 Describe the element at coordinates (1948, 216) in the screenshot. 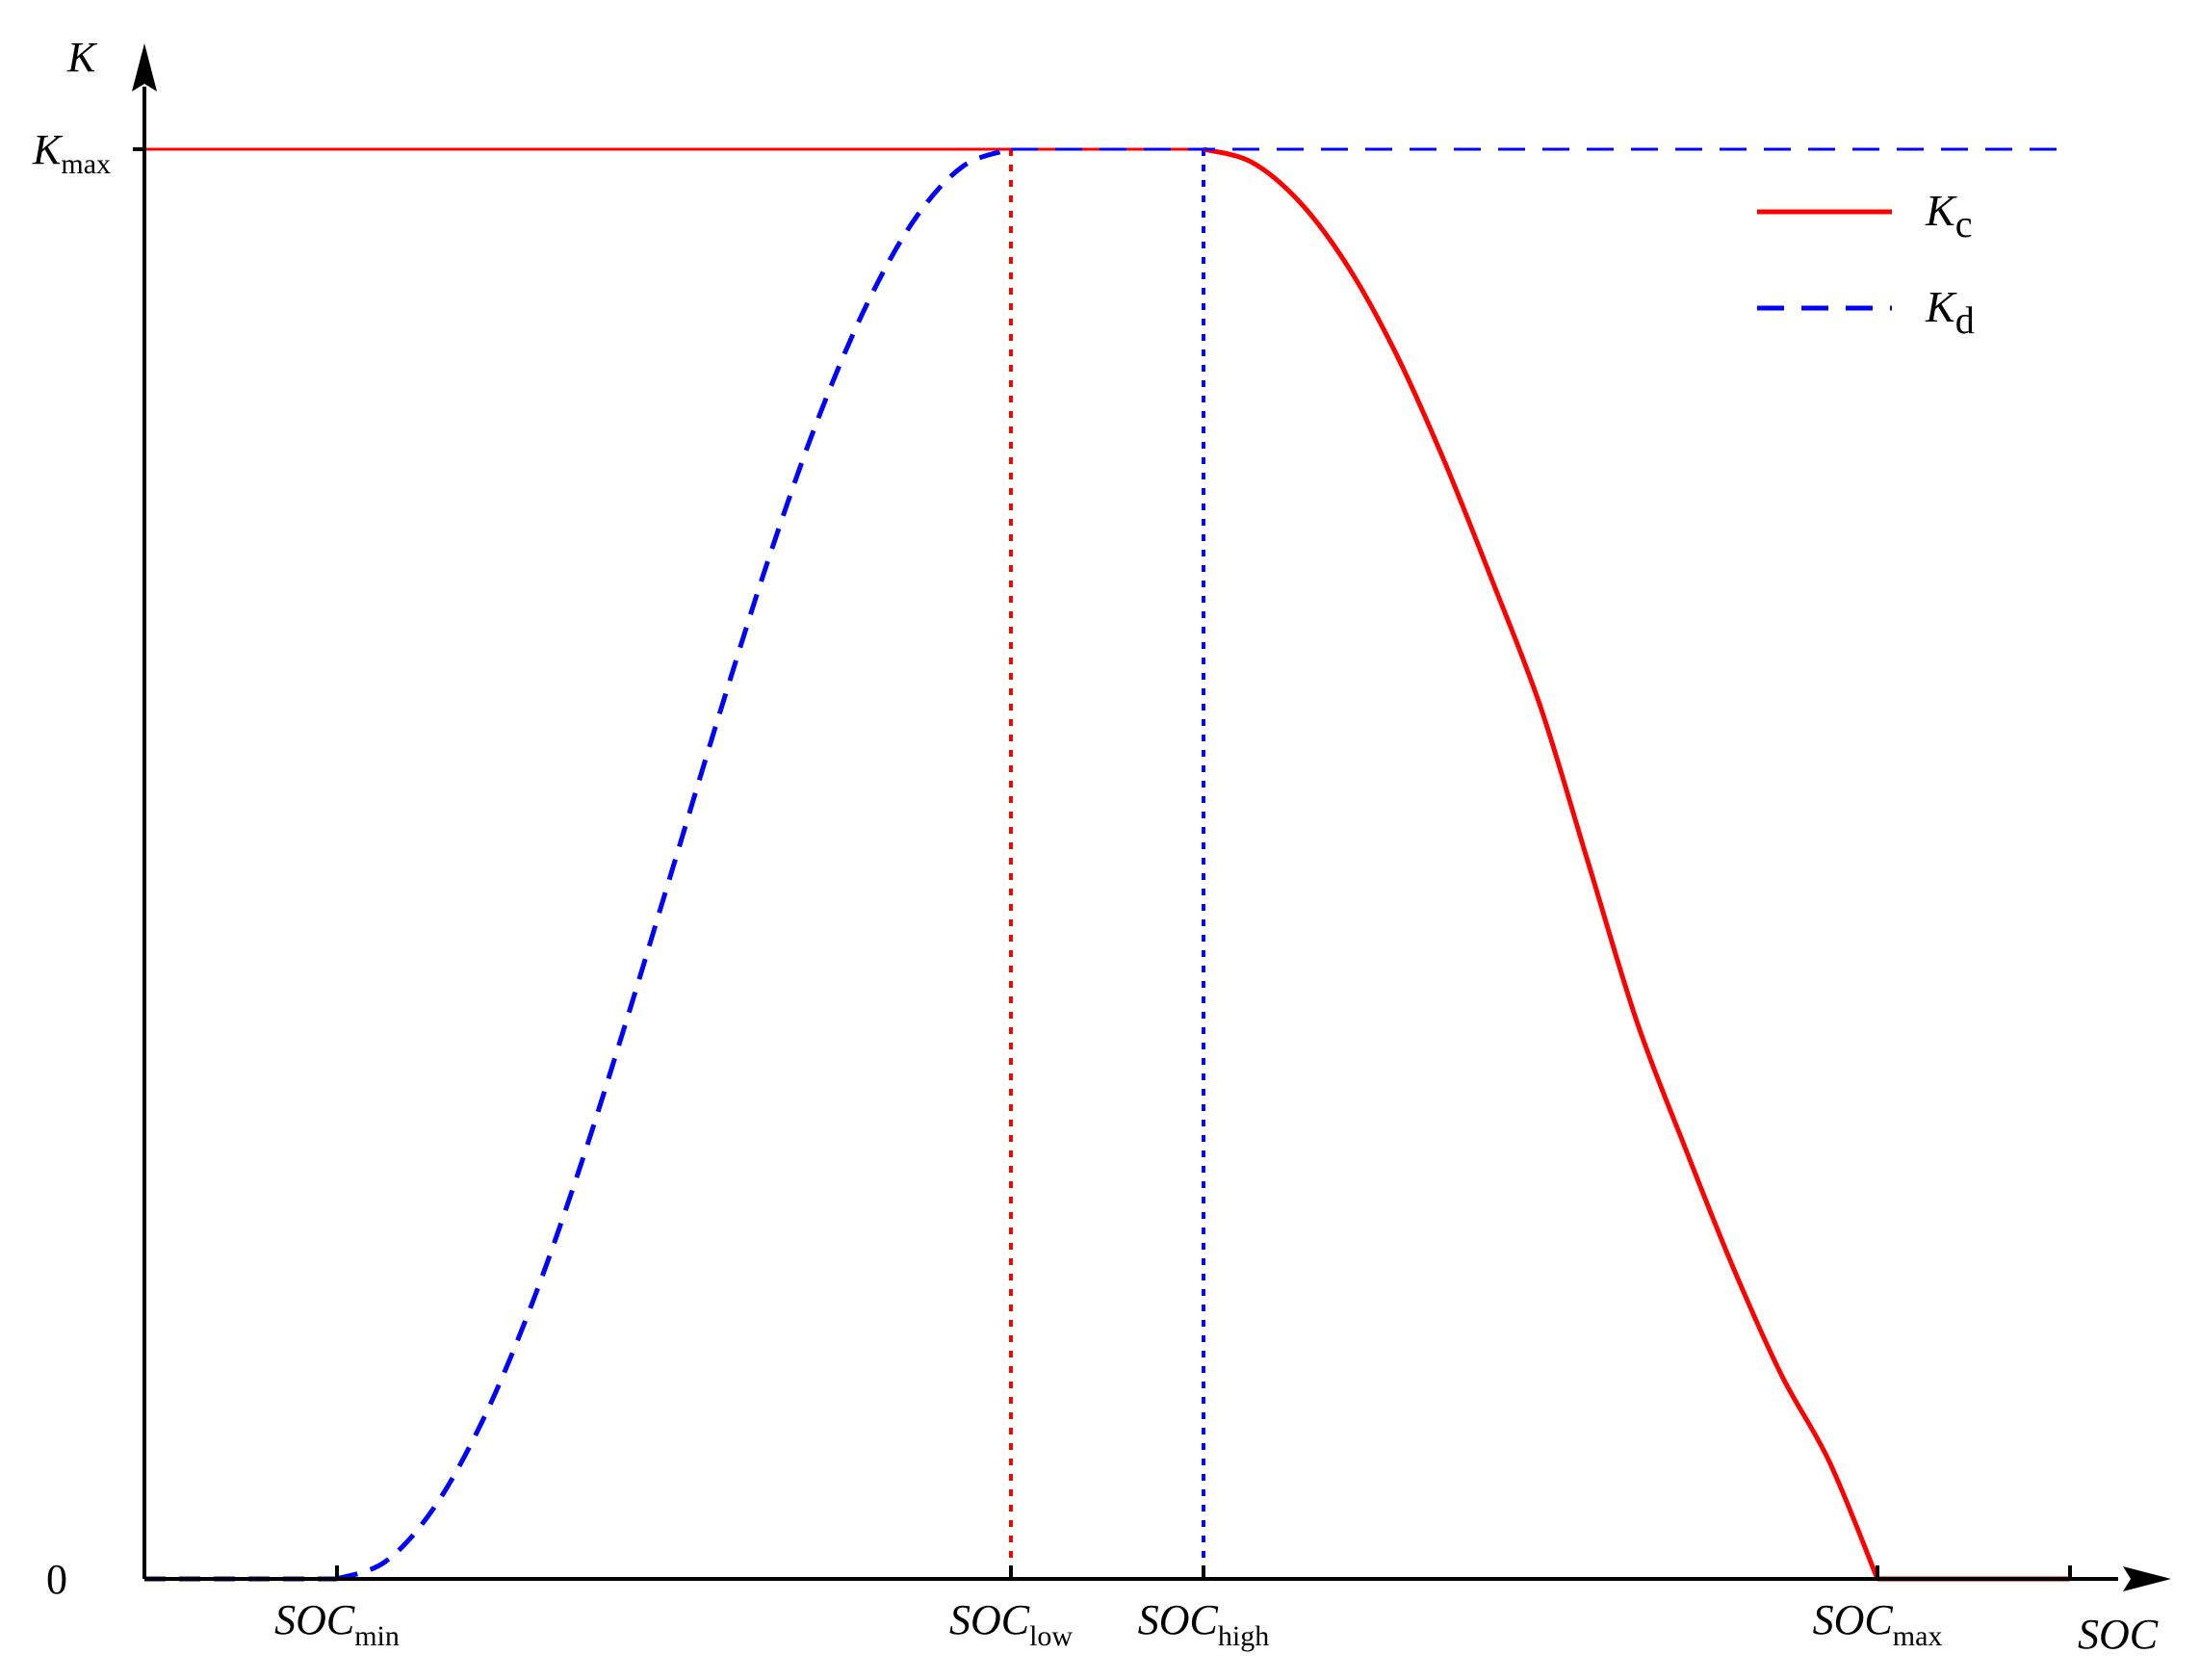

I see `legend-label-c: Kc` at that location.